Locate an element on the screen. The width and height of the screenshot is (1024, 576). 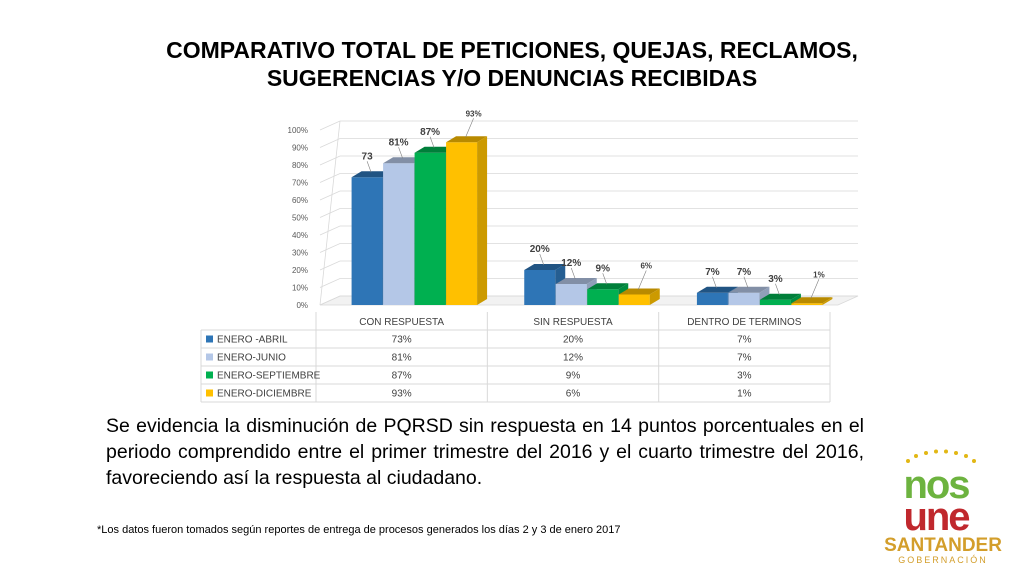
x-category-label: DENTRO DE TERMINOS is located at coordinates (744, 322).